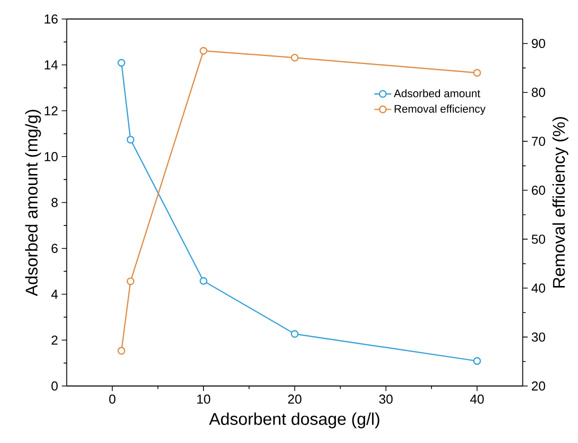  Describe the element at coordinates (539, 386) in the screenshot. I see `y2-tick-label: 20` at that location.